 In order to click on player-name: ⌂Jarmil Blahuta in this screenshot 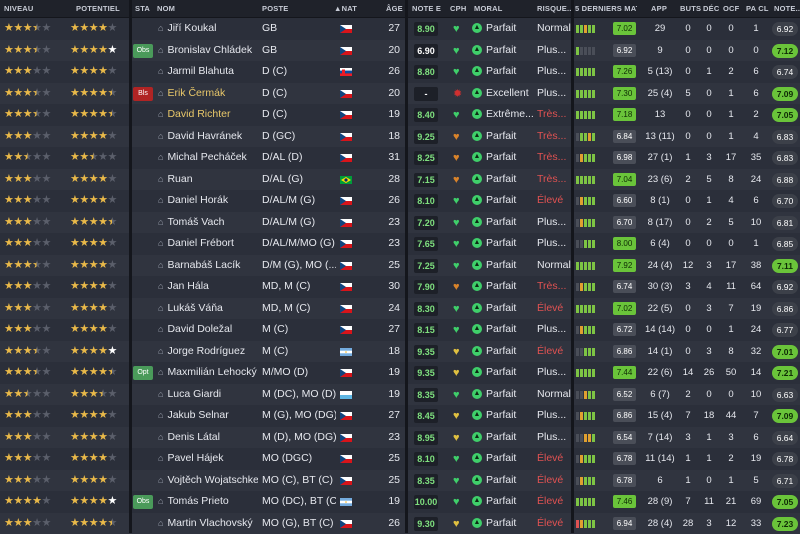, I will do `click(208, 72)`.